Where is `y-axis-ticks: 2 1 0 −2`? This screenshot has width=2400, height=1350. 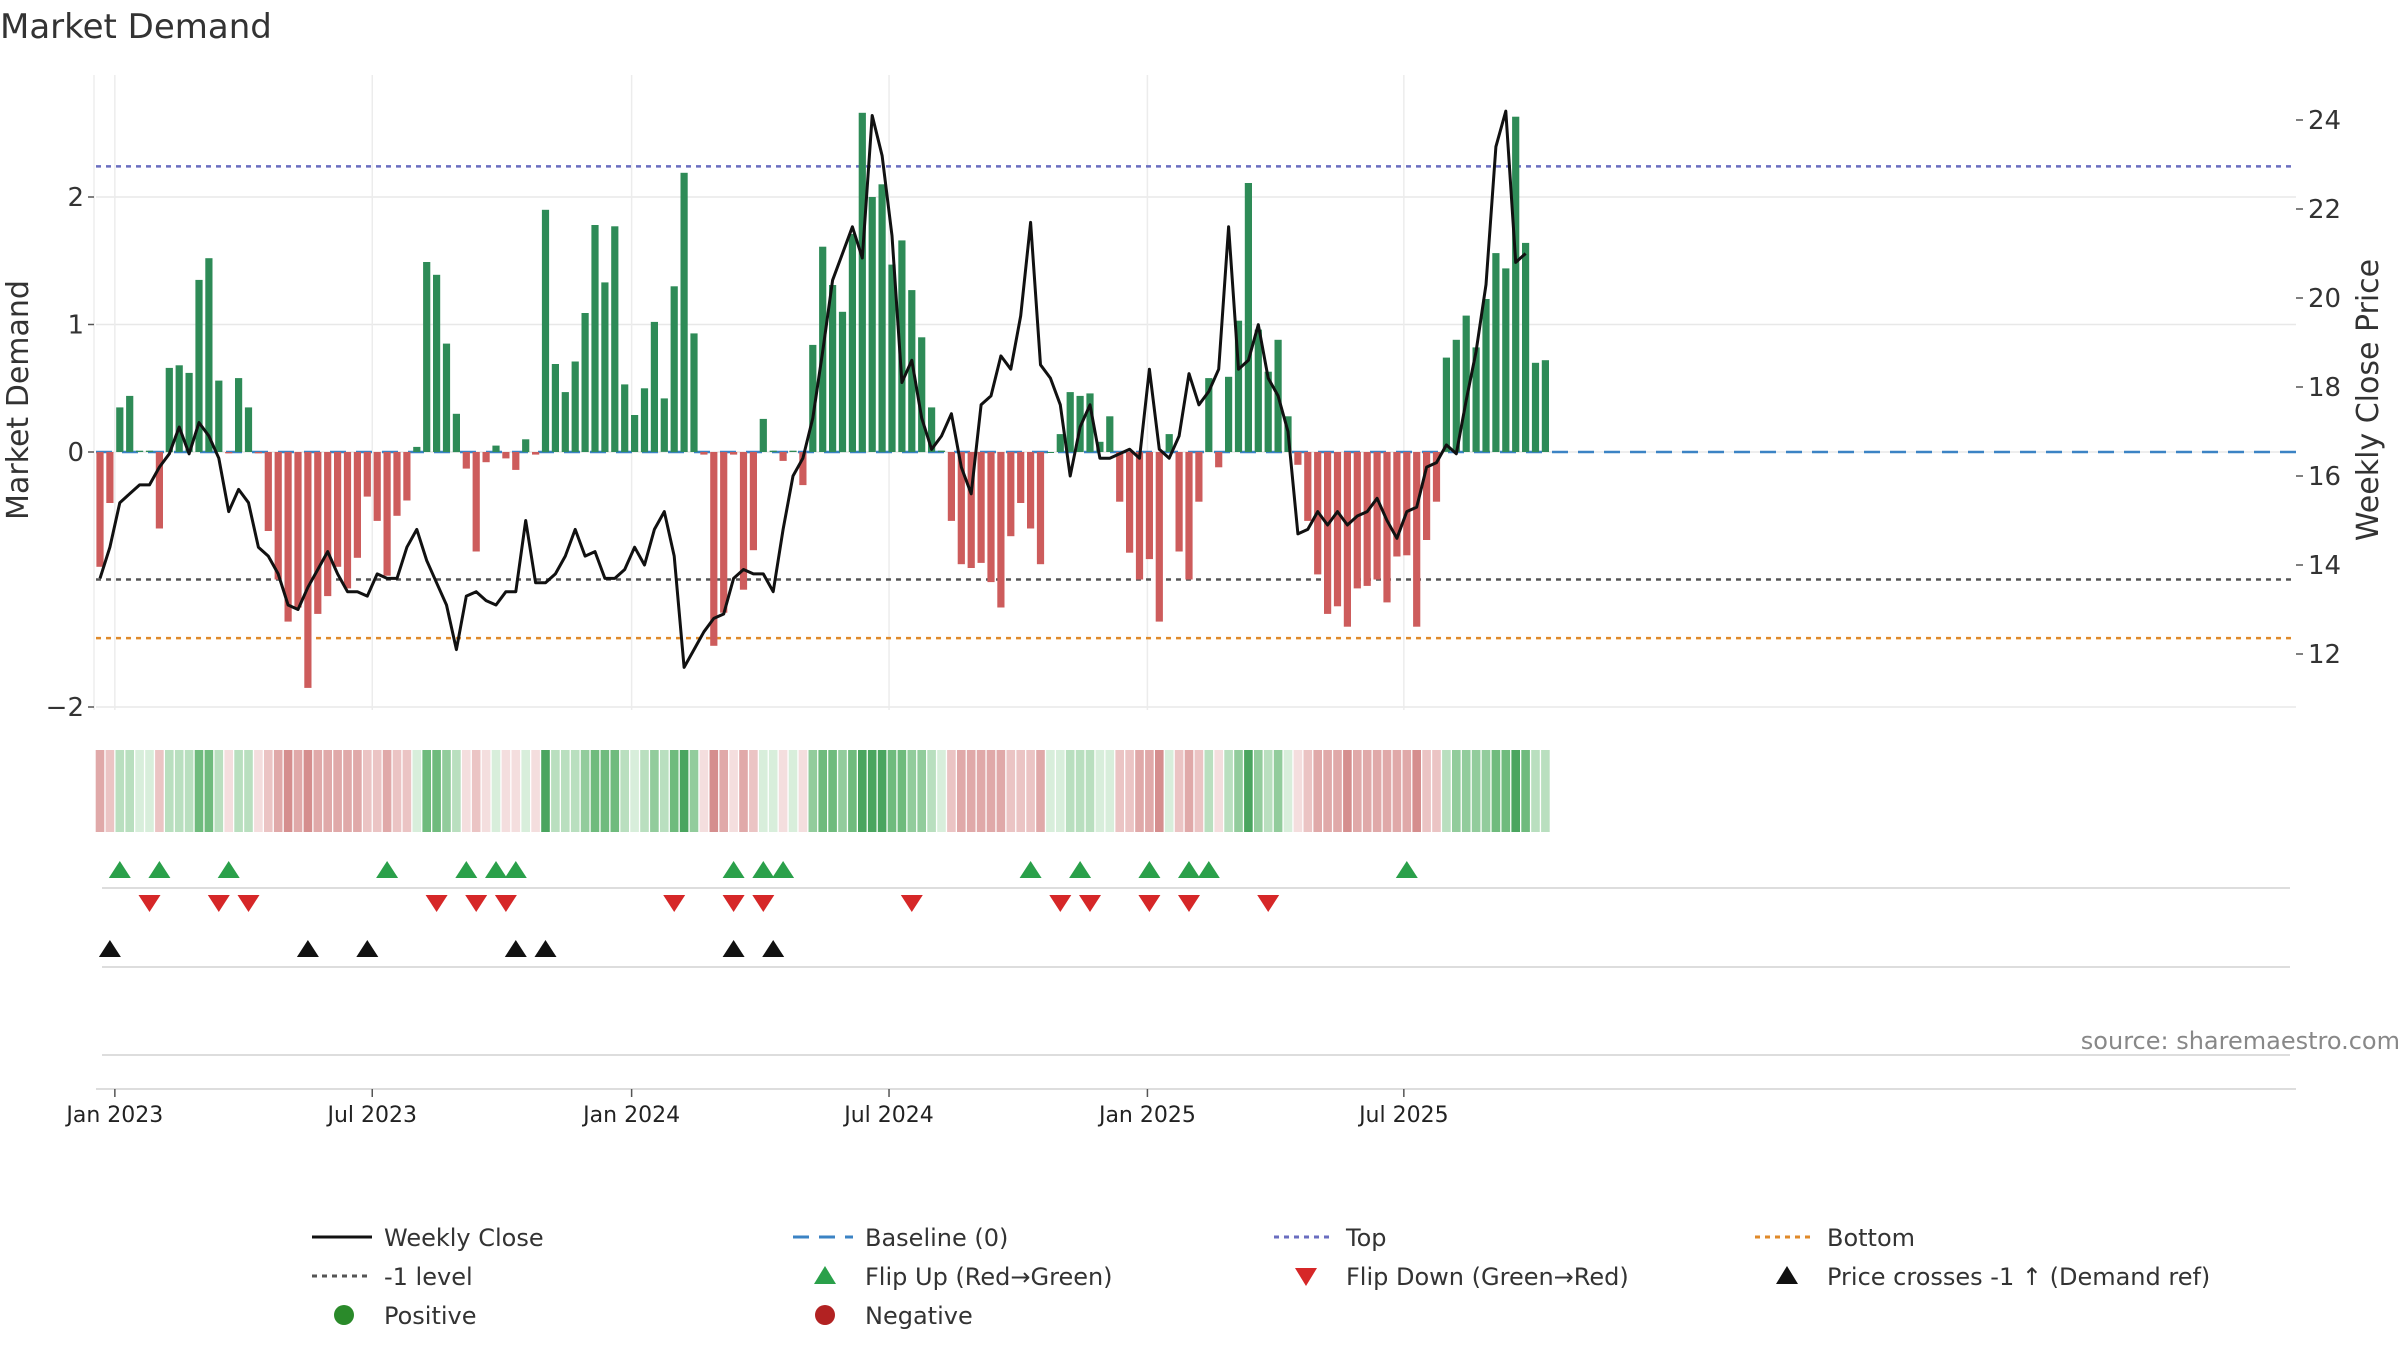 y-axis-ticks: 2 1 0 −2 is located at coordinates (70, 453).